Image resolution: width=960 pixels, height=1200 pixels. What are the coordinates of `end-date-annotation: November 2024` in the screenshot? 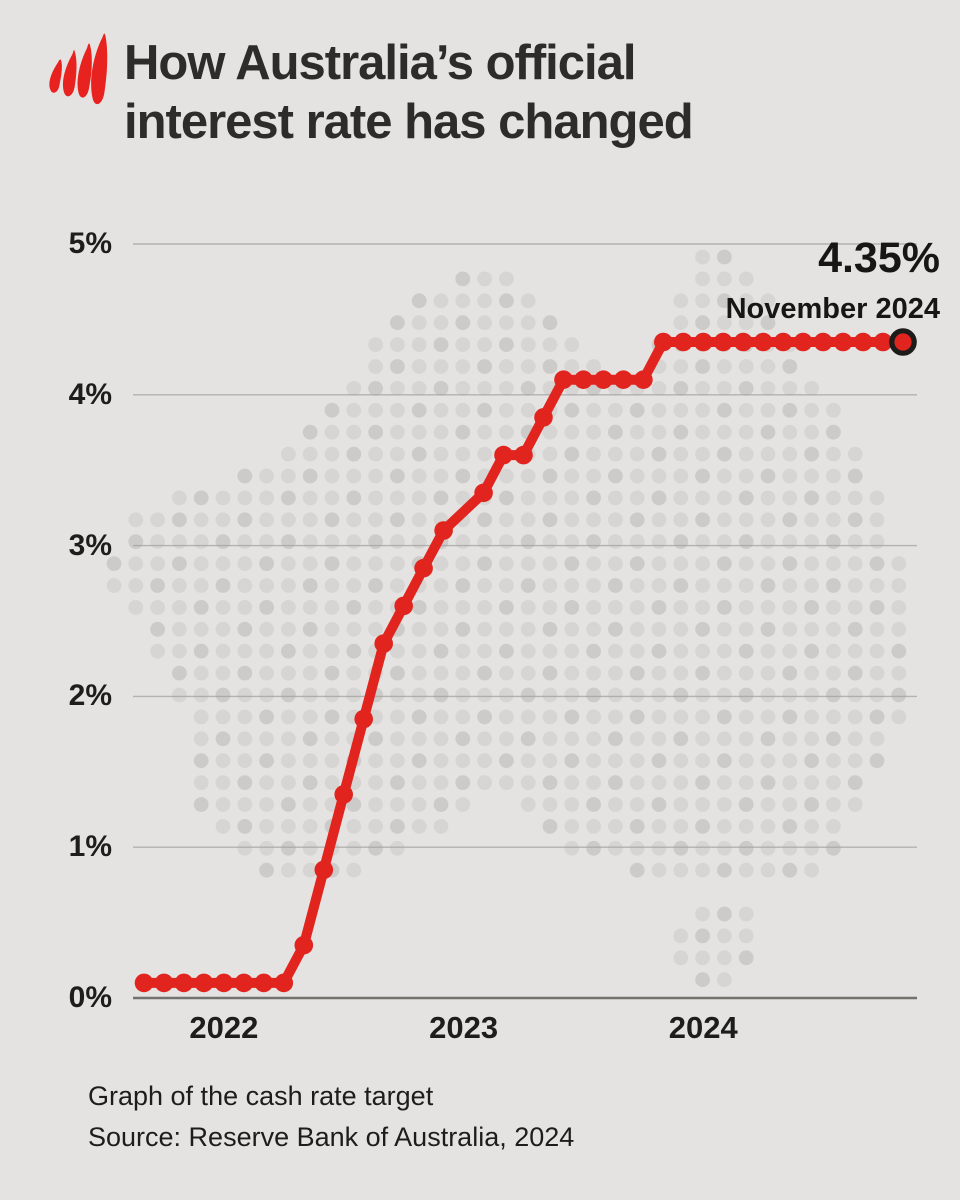 It's located at (832, 309).